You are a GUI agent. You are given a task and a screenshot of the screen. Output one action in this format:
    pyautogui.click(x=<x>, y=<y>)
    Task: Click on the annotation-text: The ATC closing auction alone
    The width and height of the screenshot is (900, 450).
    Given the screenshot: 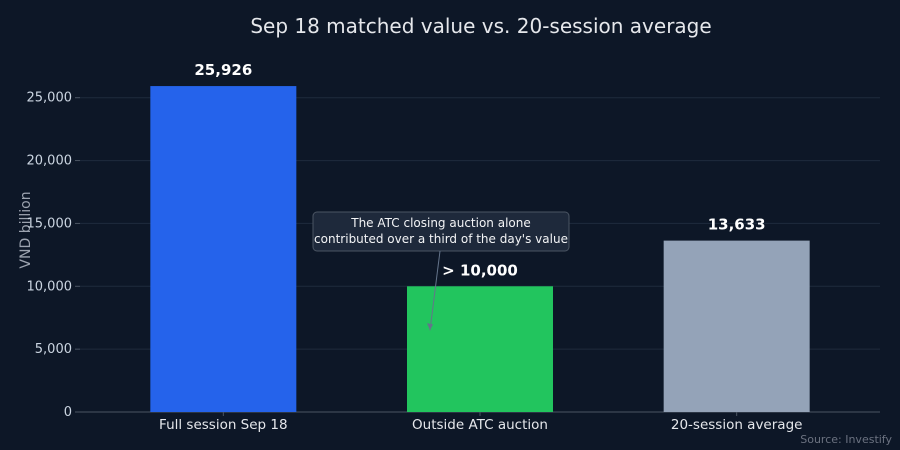 What is the action you would take?
    pyautogui.click(x=440, y=223)
    